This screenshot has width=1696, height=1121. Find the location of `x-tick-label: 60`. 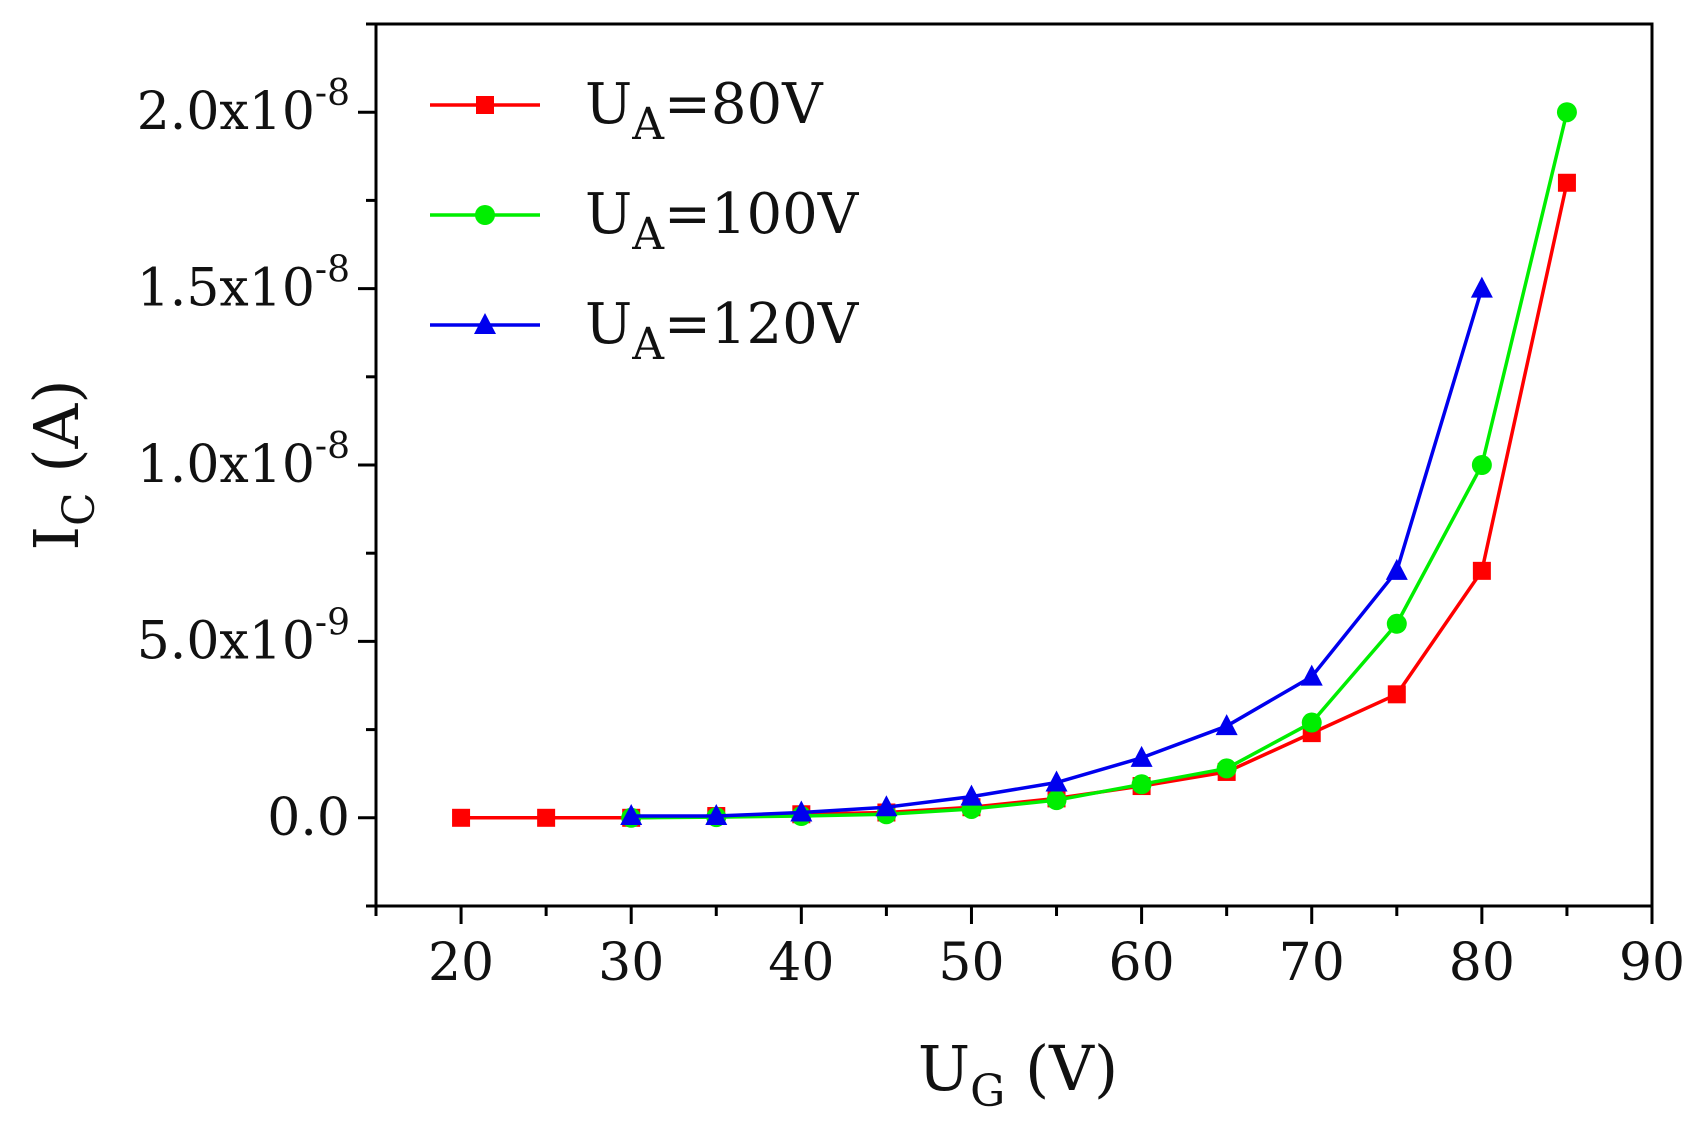

x-tick-label: 60 is located at coordinates (1142, 963).